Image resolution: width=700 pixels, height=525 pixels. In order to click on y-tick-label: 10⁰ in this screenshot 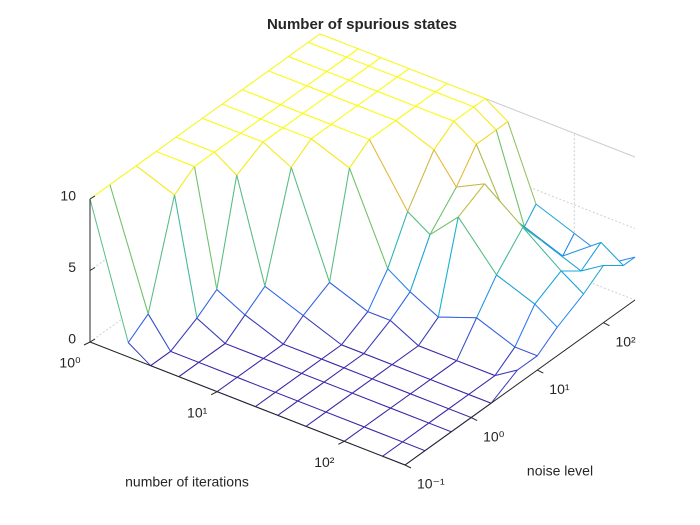, I will do `click(494, 436)`.